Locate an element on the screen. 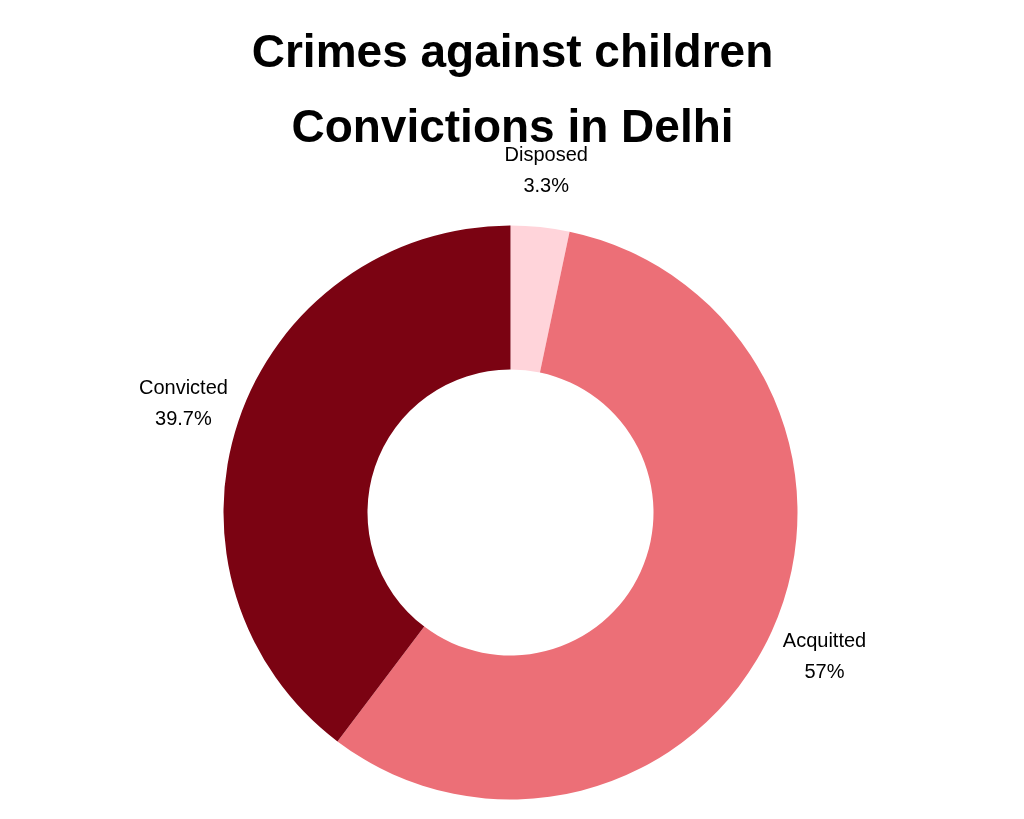  slice-label: Acquitted is located at coordinates (824, 640).